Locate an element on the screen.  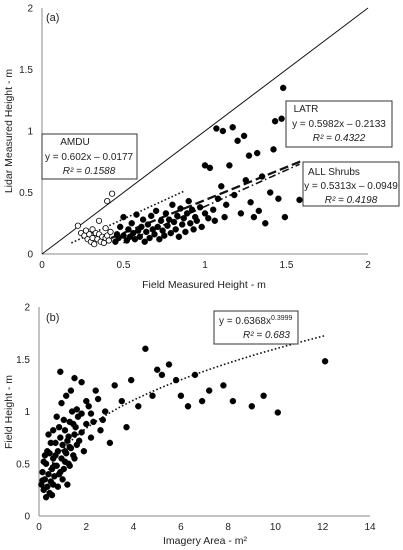
annotation-latr: LATR y = 0.5982x – 0.2133 R² = 0.4322 is located at coordinates (339, 124).